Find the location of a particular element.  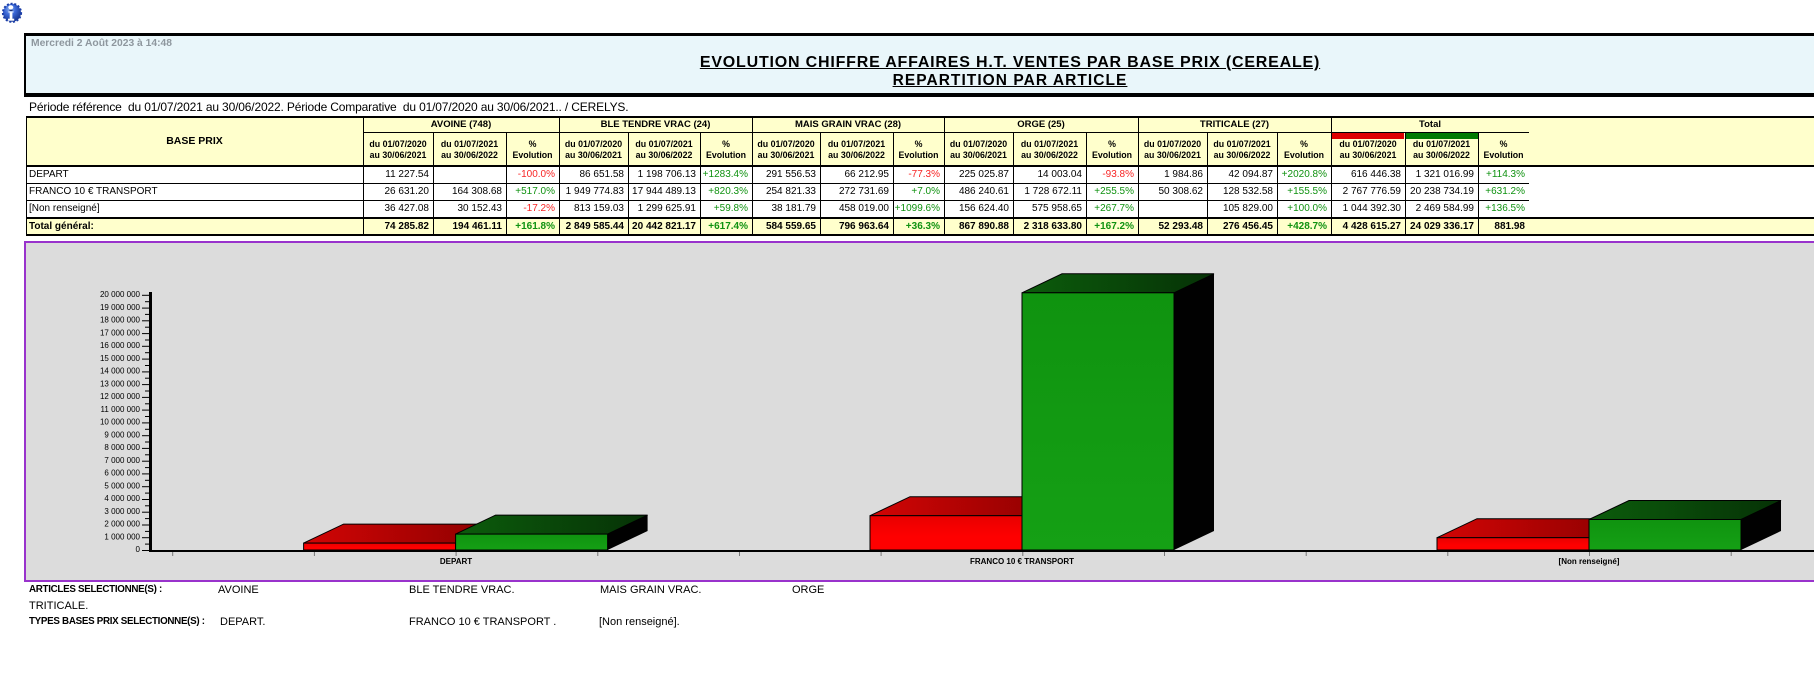

svg-text: 0 is located at coordinates (138, 549).